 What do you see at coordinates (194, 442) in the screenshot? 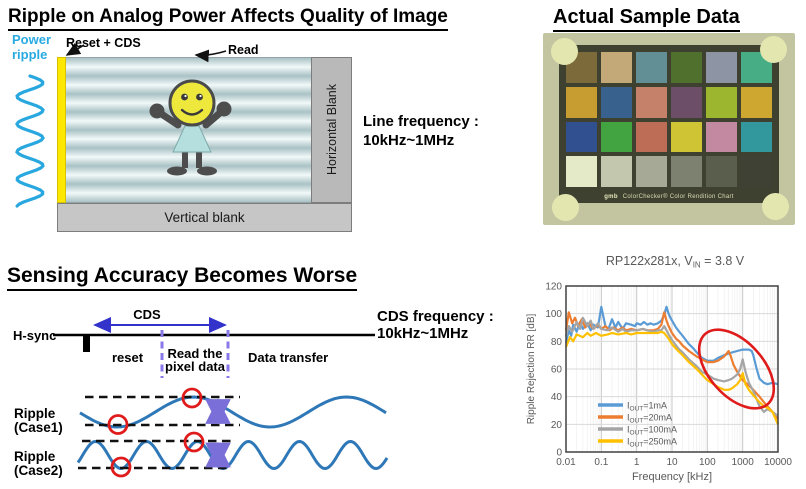
I see `case2-sample-circle-high` at bounding box center [194, 442].